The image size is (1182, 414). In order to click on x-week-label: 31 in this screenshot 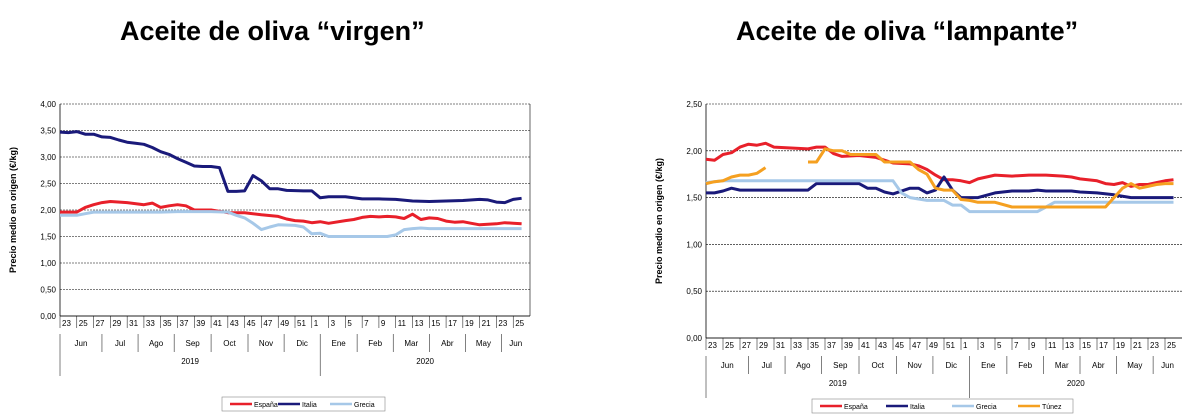, I will do `click(133, 323)`.